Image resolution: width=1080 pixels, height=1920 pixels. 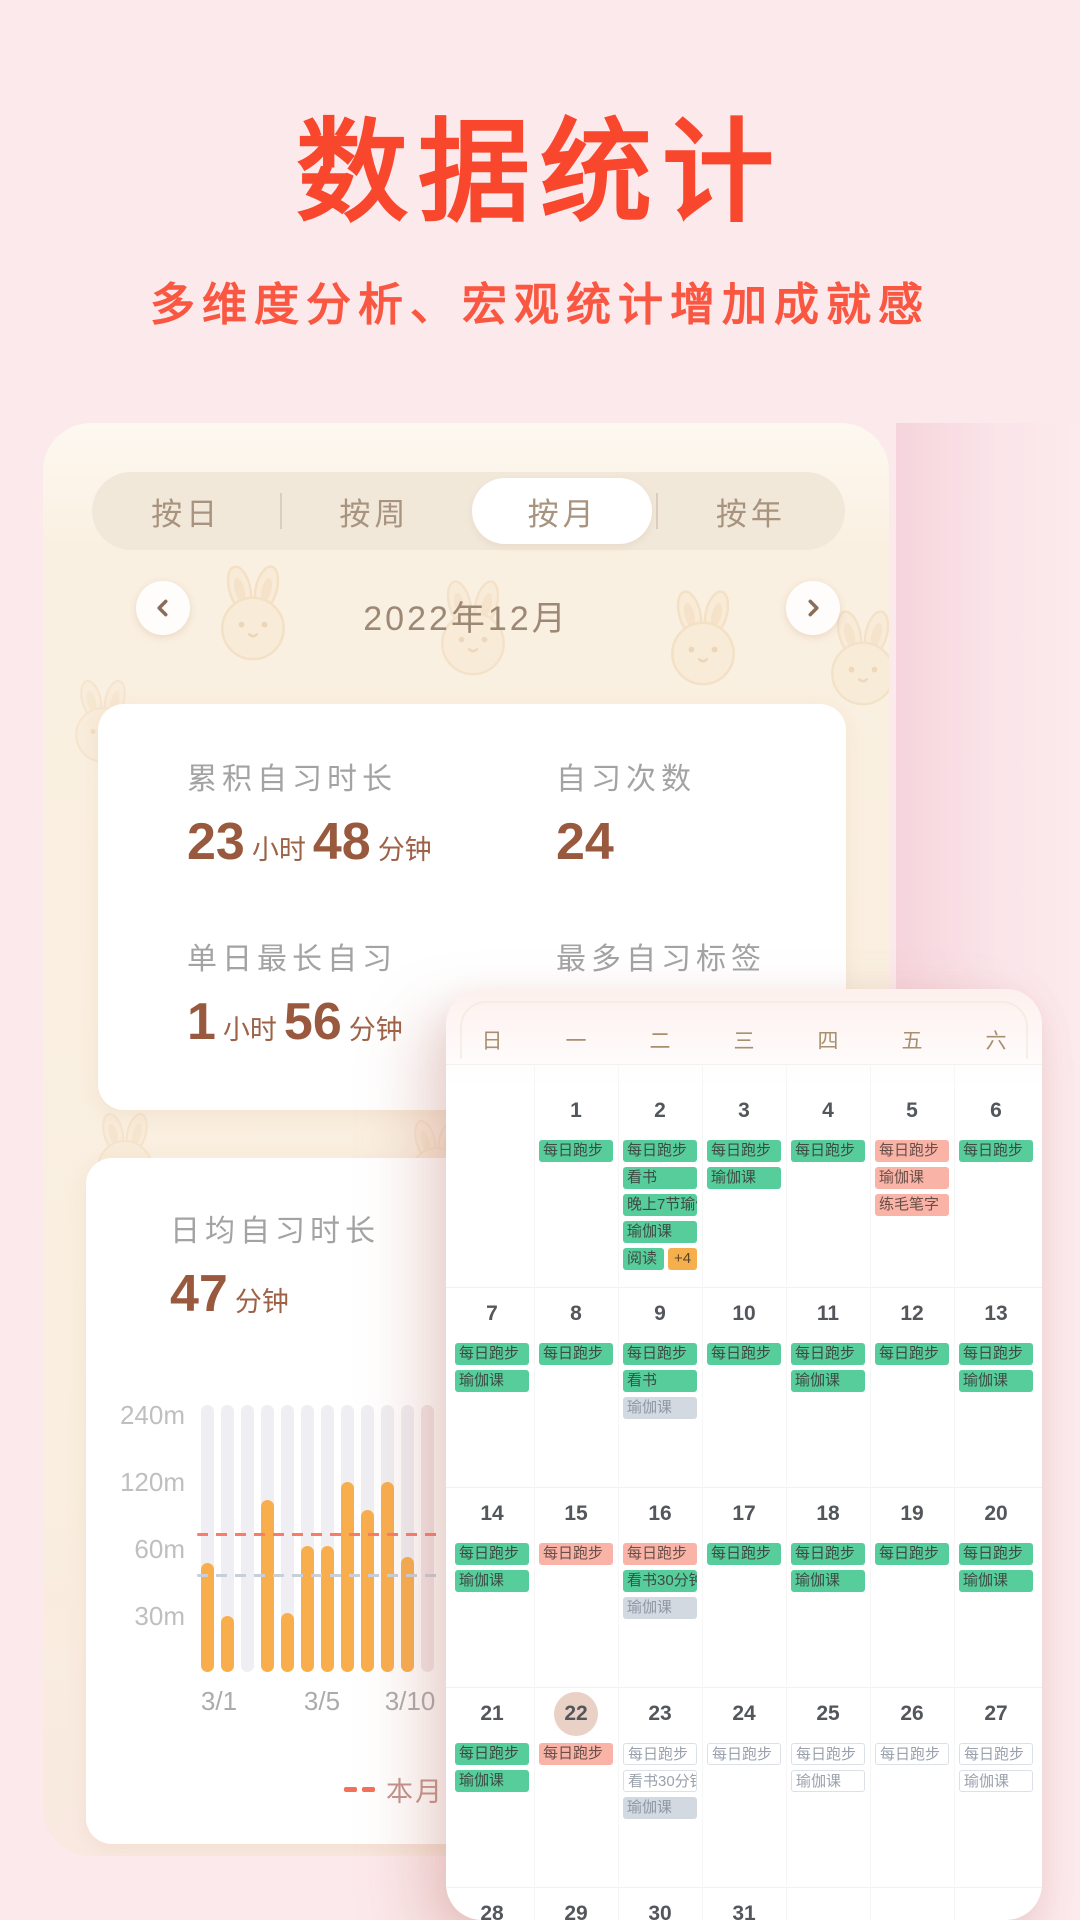 I want to click on calendar-day-7: 7 每日跑步 瑜伽课, so click(x=492, y=1394).